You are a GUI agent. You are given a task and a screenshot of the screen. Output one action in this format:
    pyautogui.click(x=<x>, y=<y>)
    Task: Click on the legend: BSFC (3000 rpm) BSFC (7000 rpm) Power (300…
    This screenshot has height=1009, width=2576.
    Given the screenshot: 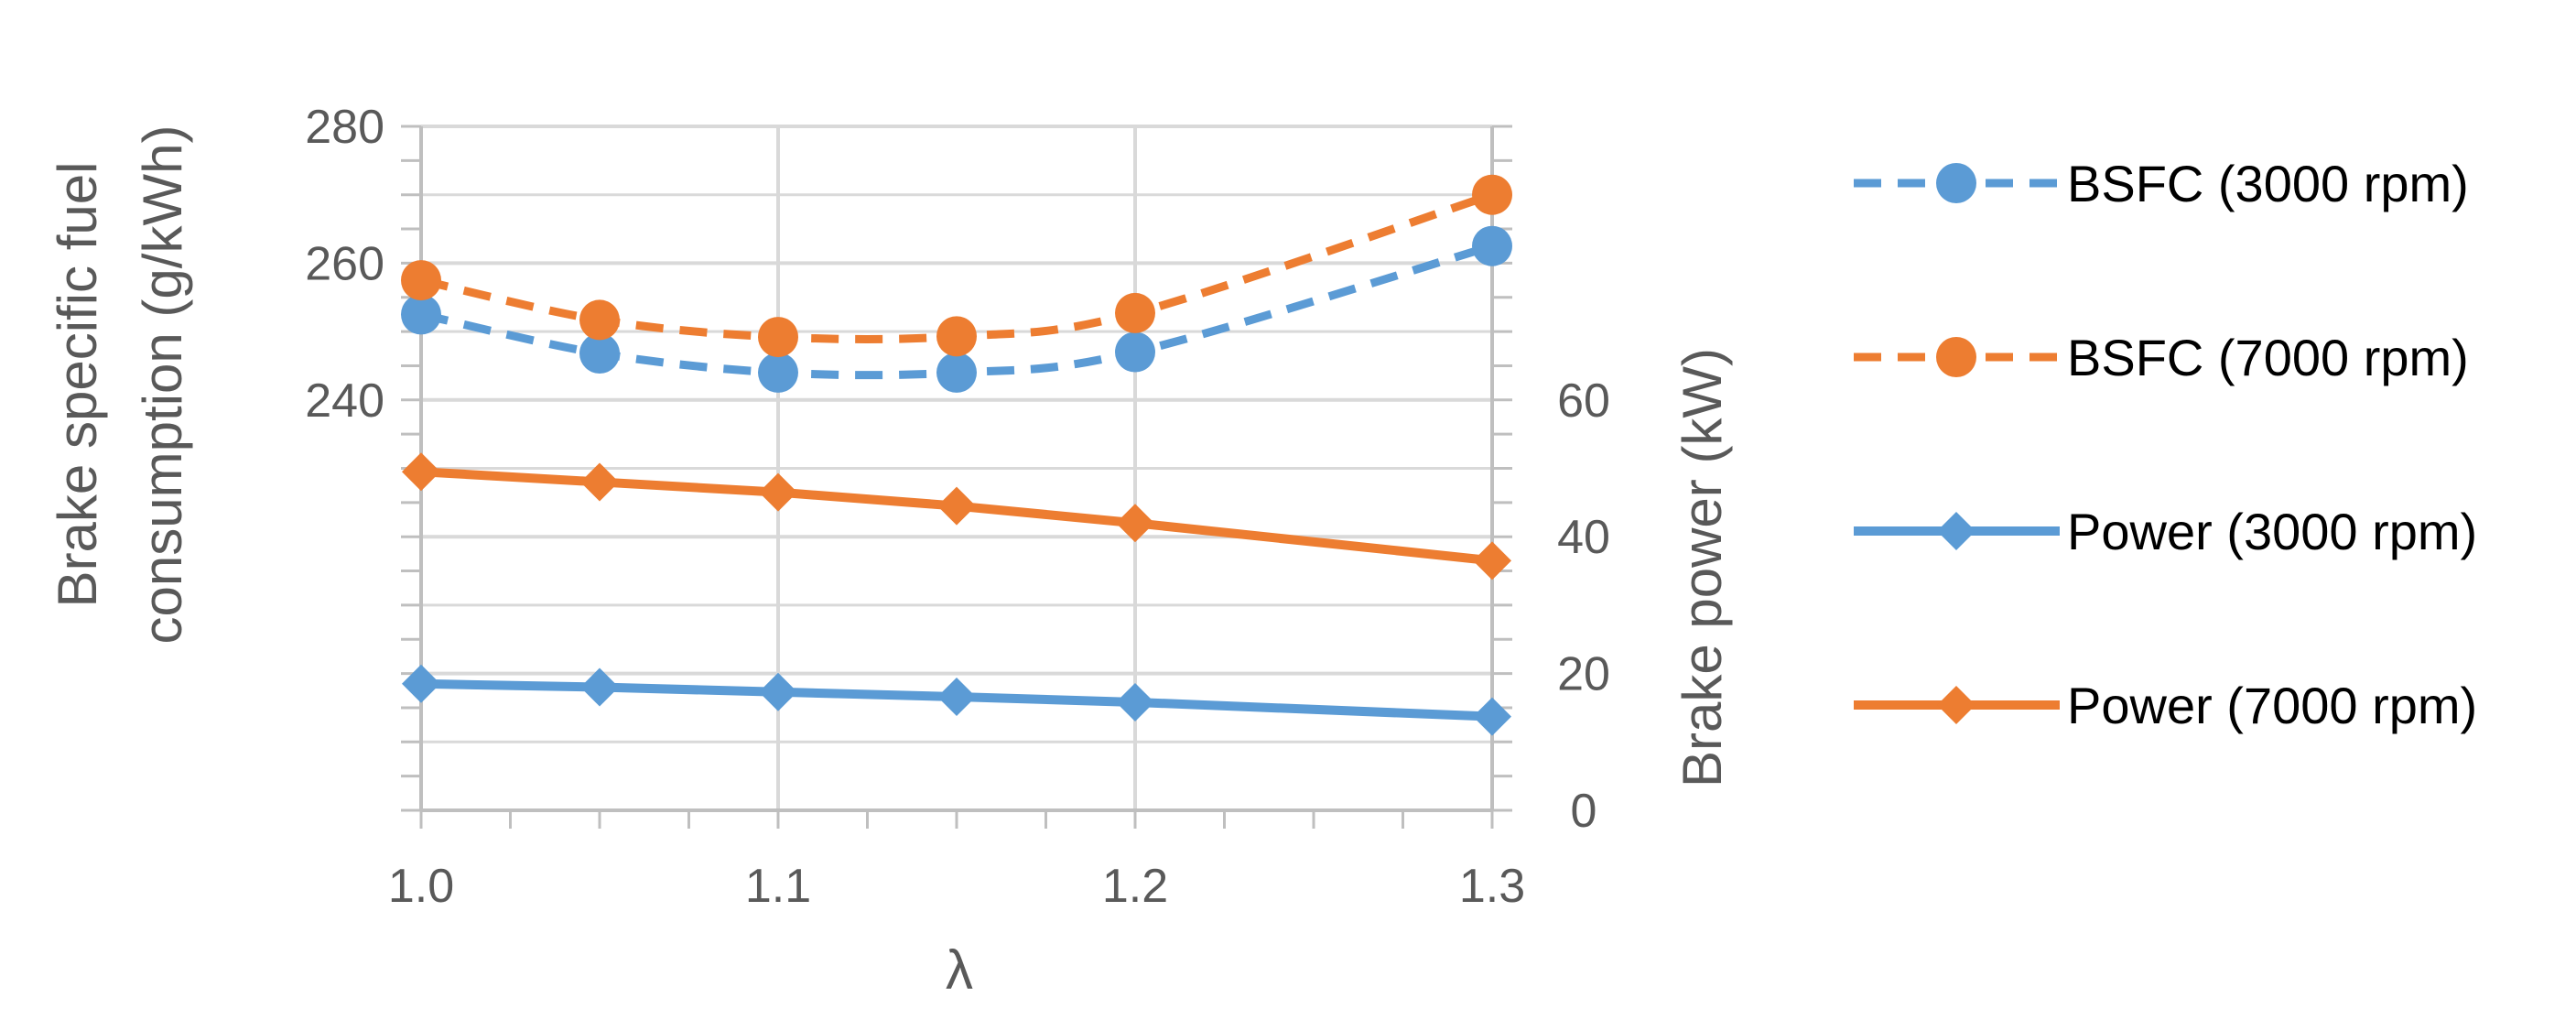 What is the action you would take?
    pyautogui.click(x=2165, y=444)
    